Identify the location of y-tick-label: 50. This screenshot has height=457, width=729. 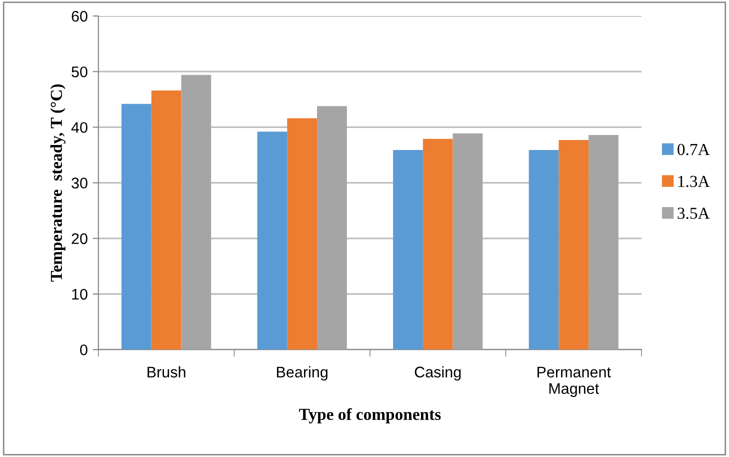
(80, 72).